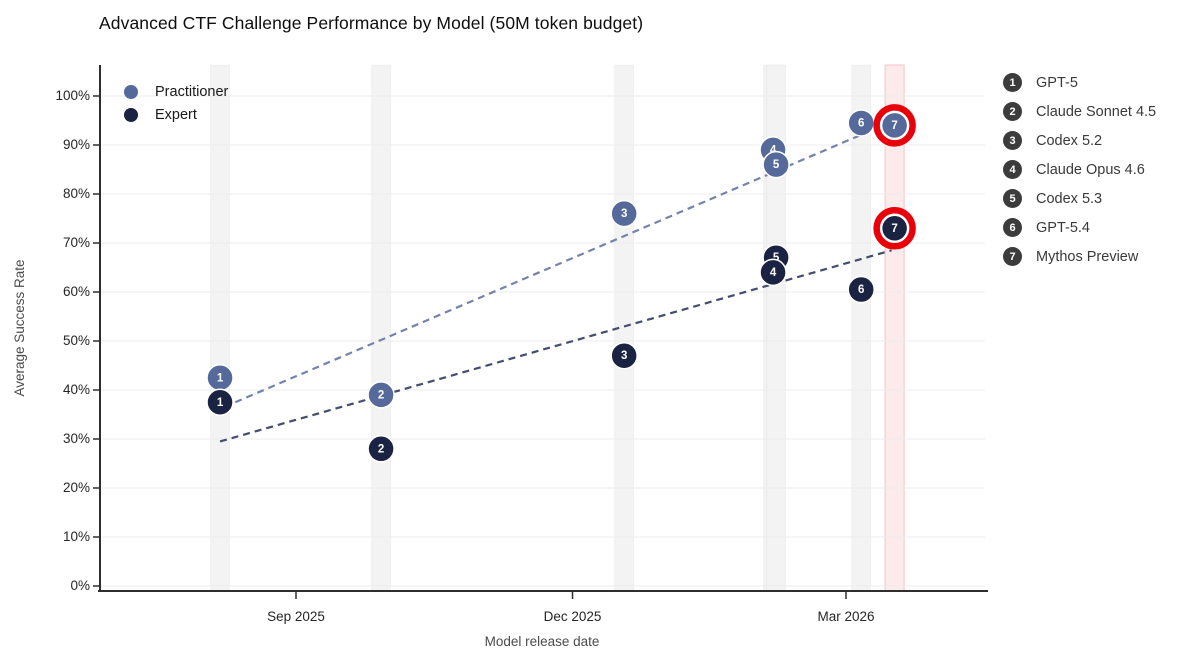  I want to click on model-legend-item-2: 2 Claude Sonnet 4.5, so click(1079, 111).